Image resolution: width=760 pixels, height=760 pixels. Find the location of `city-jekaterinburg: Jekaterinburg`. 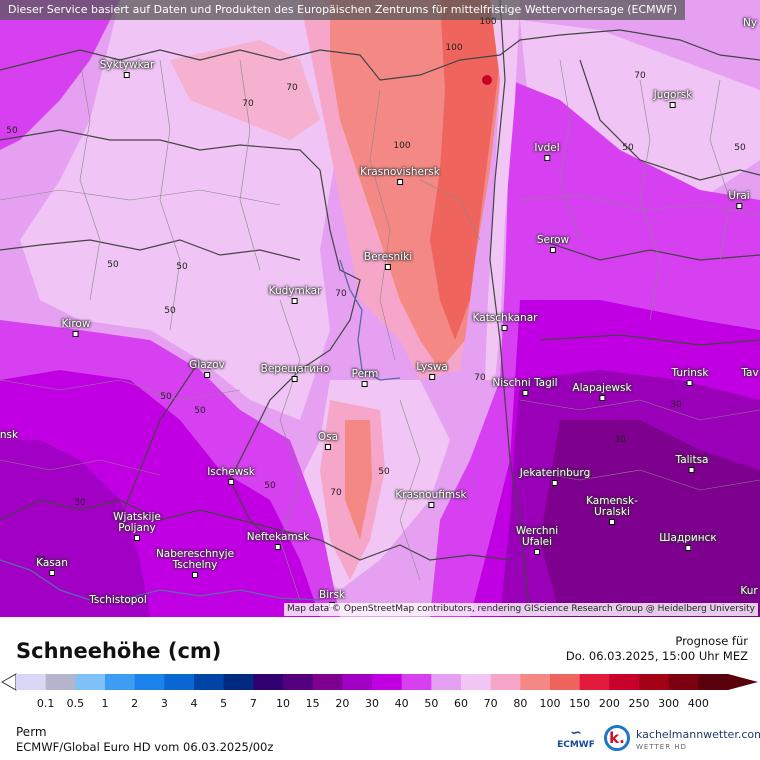

city-jekaterinburg: Jekaterinburg is located at coordinates (555, 477).